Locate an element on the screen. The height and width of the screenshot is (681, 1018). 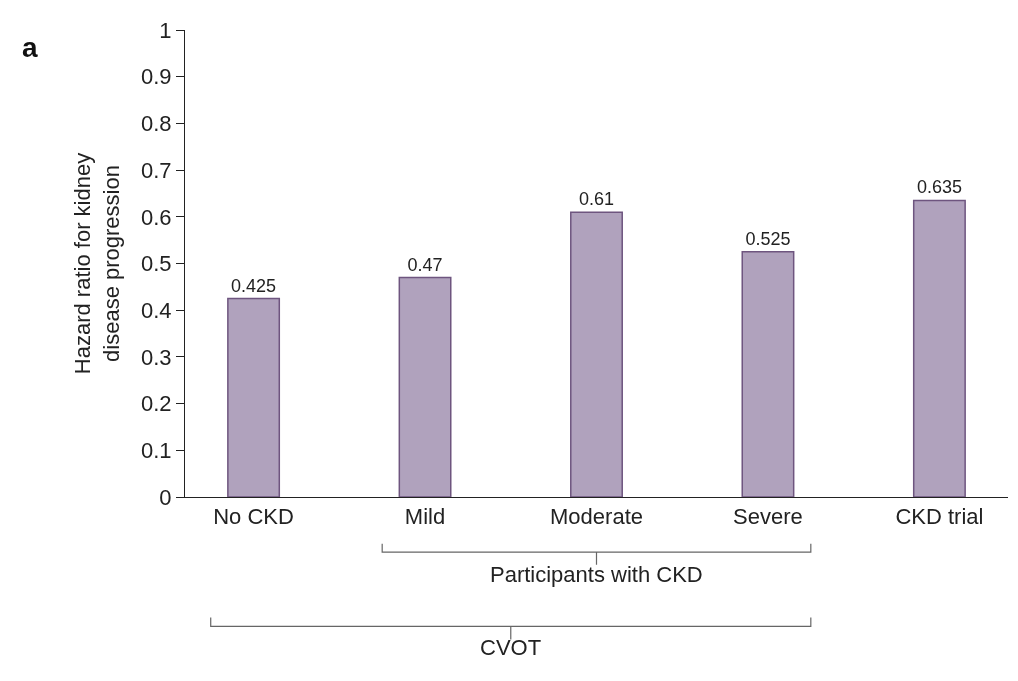
x-tick-label: CKD trial is located at coordinates (939, 517).